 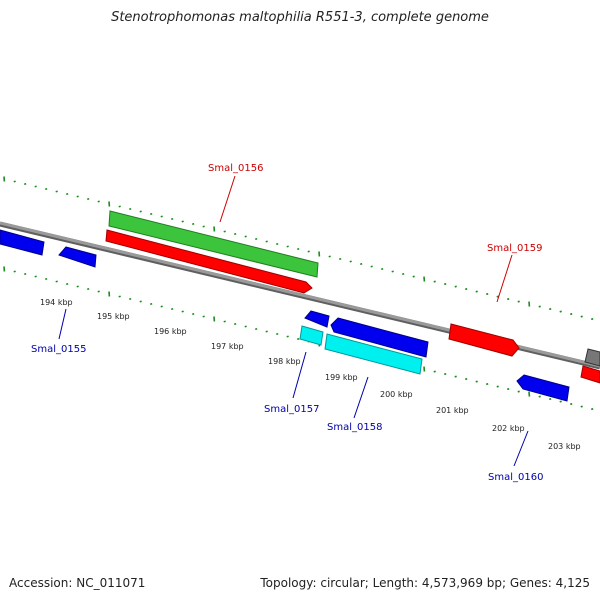 I want to click on kbp-label: 200 kbp, so click(x=396, y=394).